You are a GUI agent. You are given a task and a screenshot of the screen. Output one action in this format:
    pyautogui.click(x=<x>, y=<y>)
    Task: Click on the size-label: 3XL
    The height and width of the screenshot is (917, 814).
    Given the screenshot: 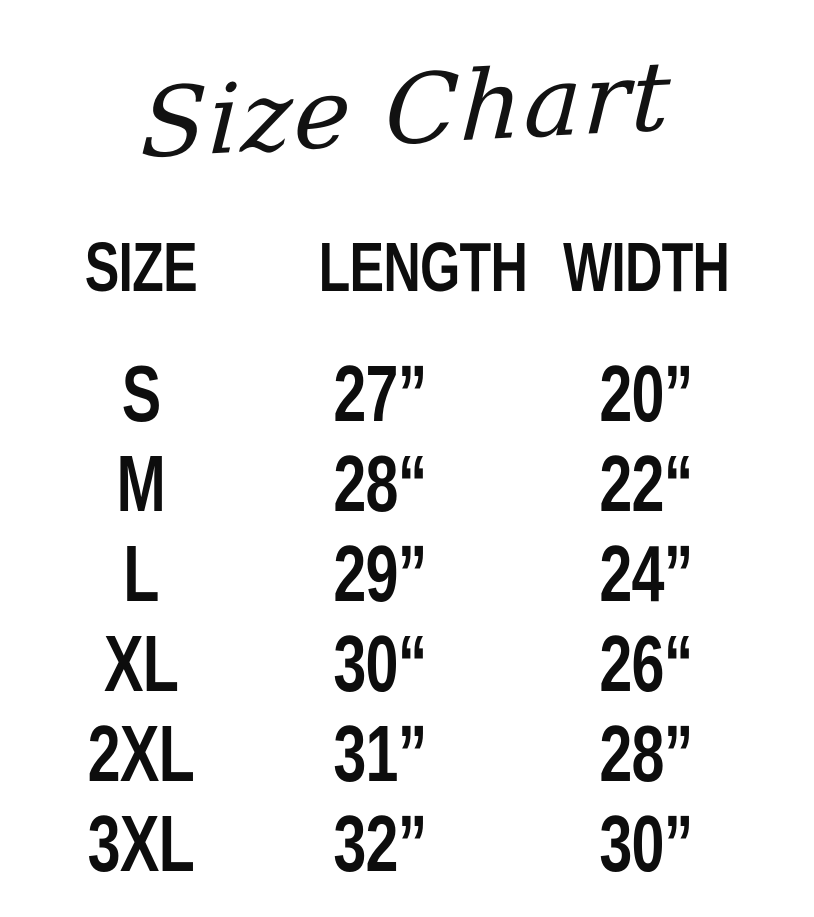 What is the action you would take?
    pyautogui.click(x=141, y=843)
    